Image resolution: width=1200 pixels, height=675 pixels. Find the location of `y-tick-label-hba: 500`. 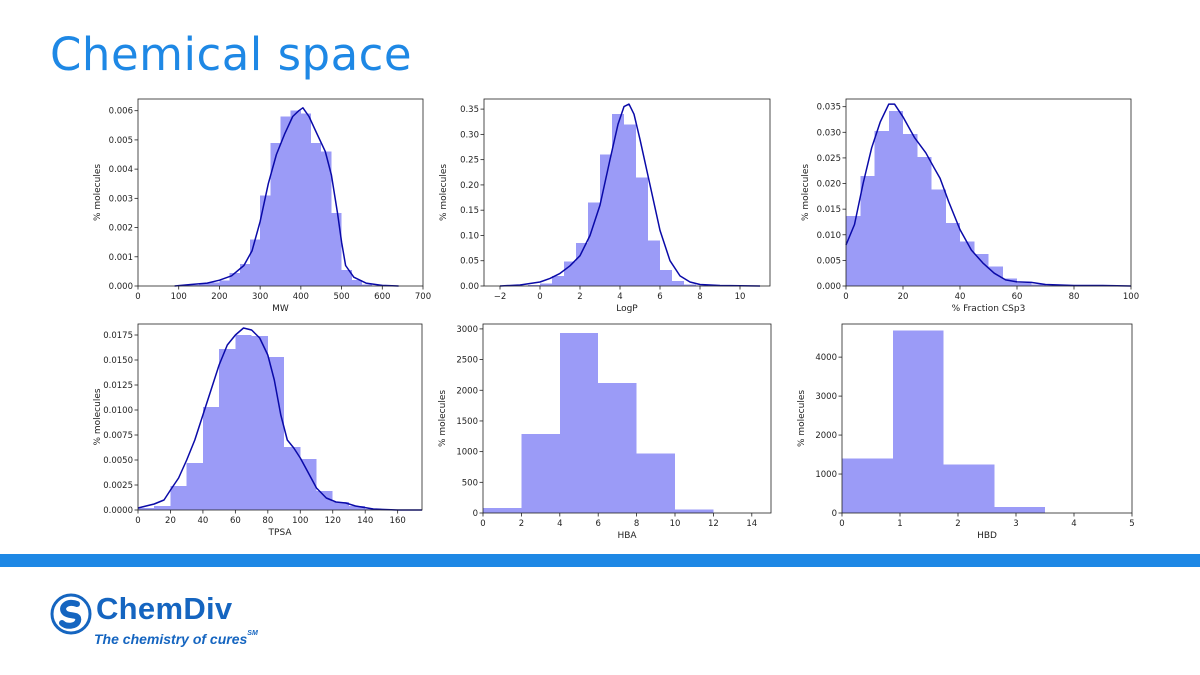

y-tick-label-hba: 500 is located at coordinates (470, 483).